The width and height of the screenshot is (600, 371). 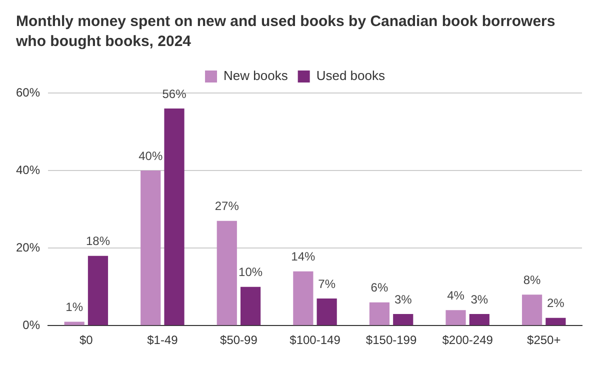 What do you see at coordinates (28, 247) in the screenshot?
I see `y-tick-label: 20%` at bounding box center [28, 247].